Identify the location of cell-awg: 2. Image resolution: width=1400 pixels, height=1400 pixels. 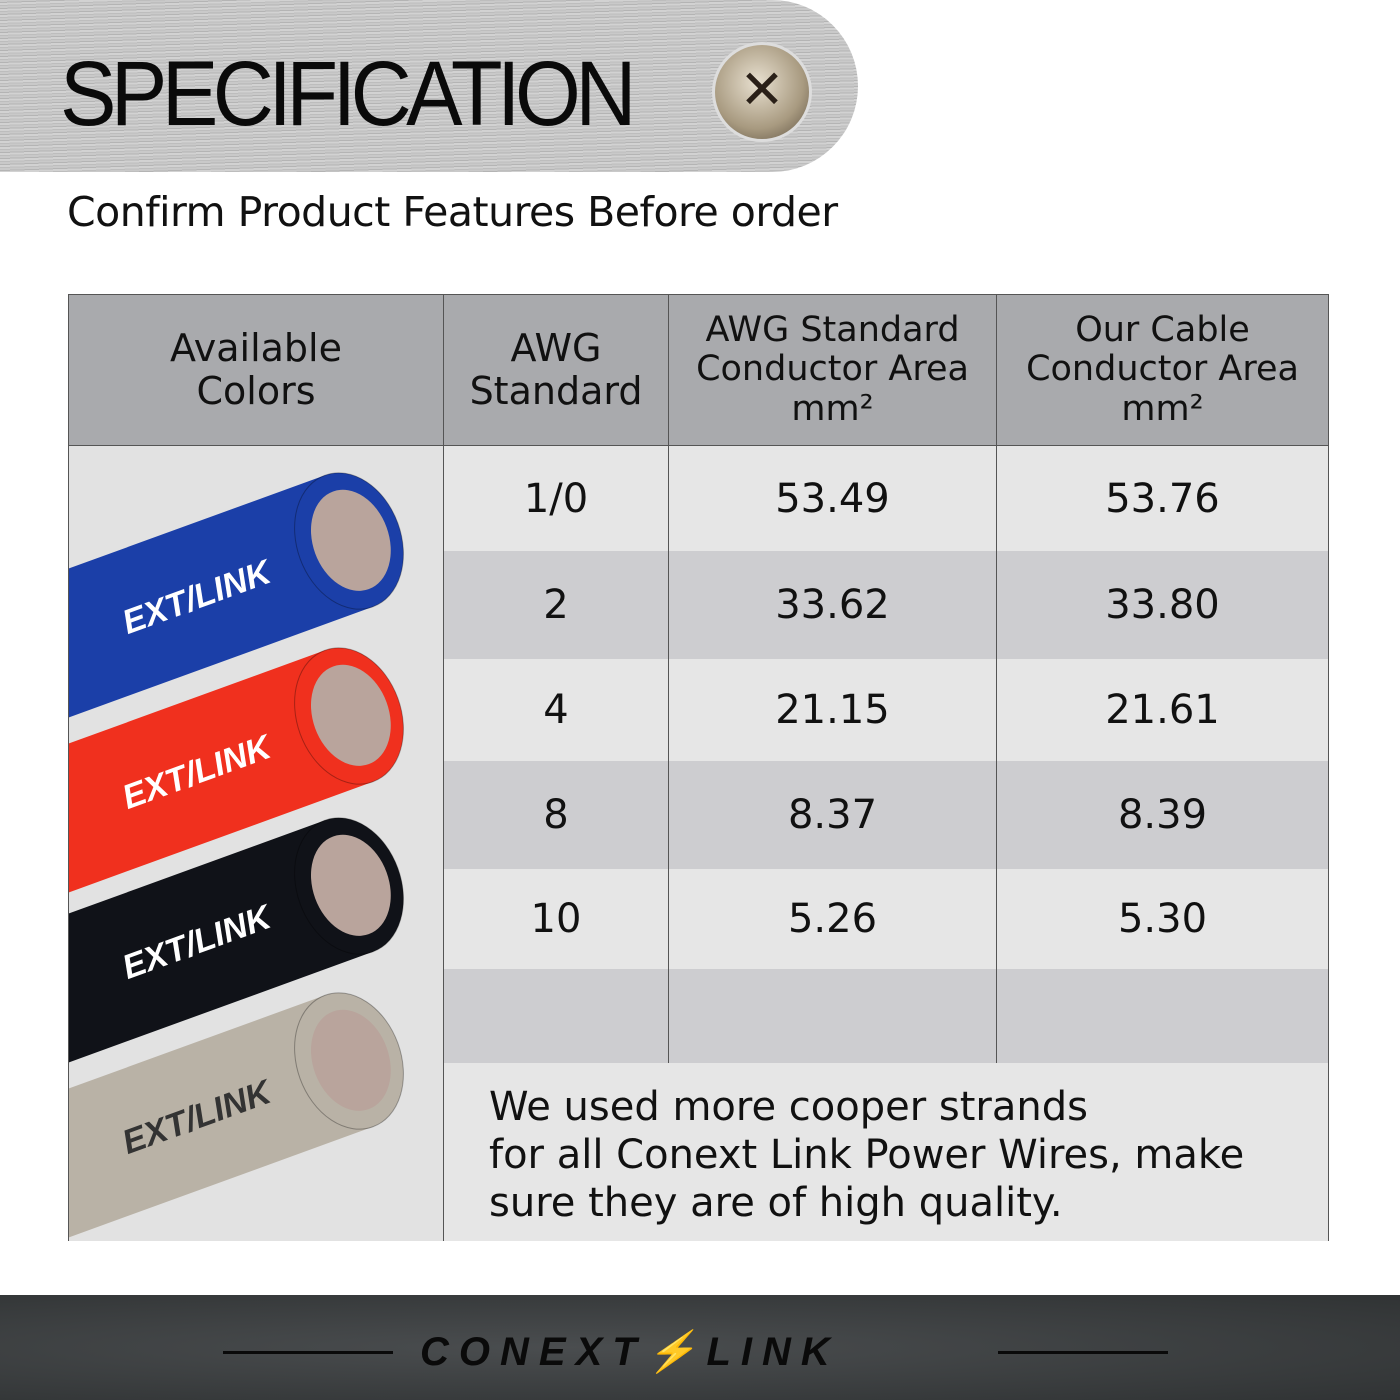
(556, 605).